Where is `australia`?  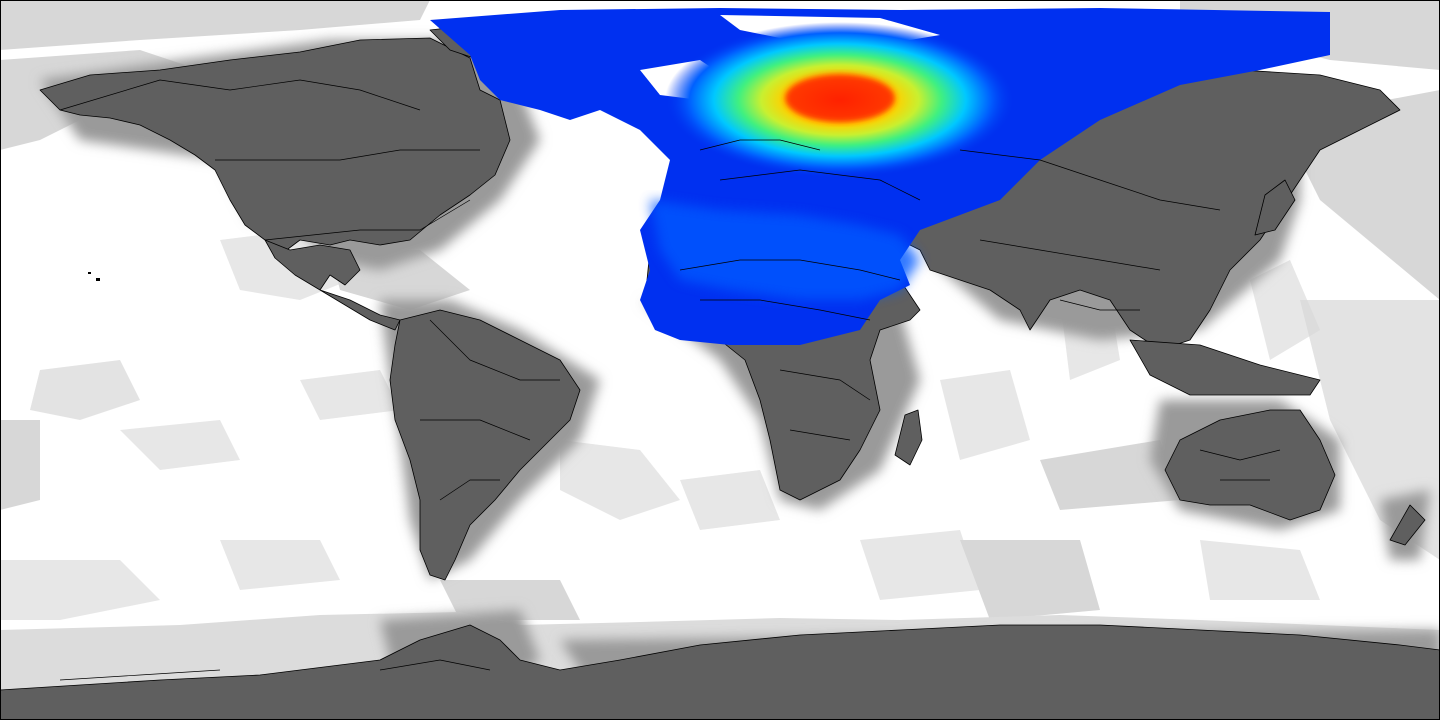 australia is located at coordinates (1250, 465).